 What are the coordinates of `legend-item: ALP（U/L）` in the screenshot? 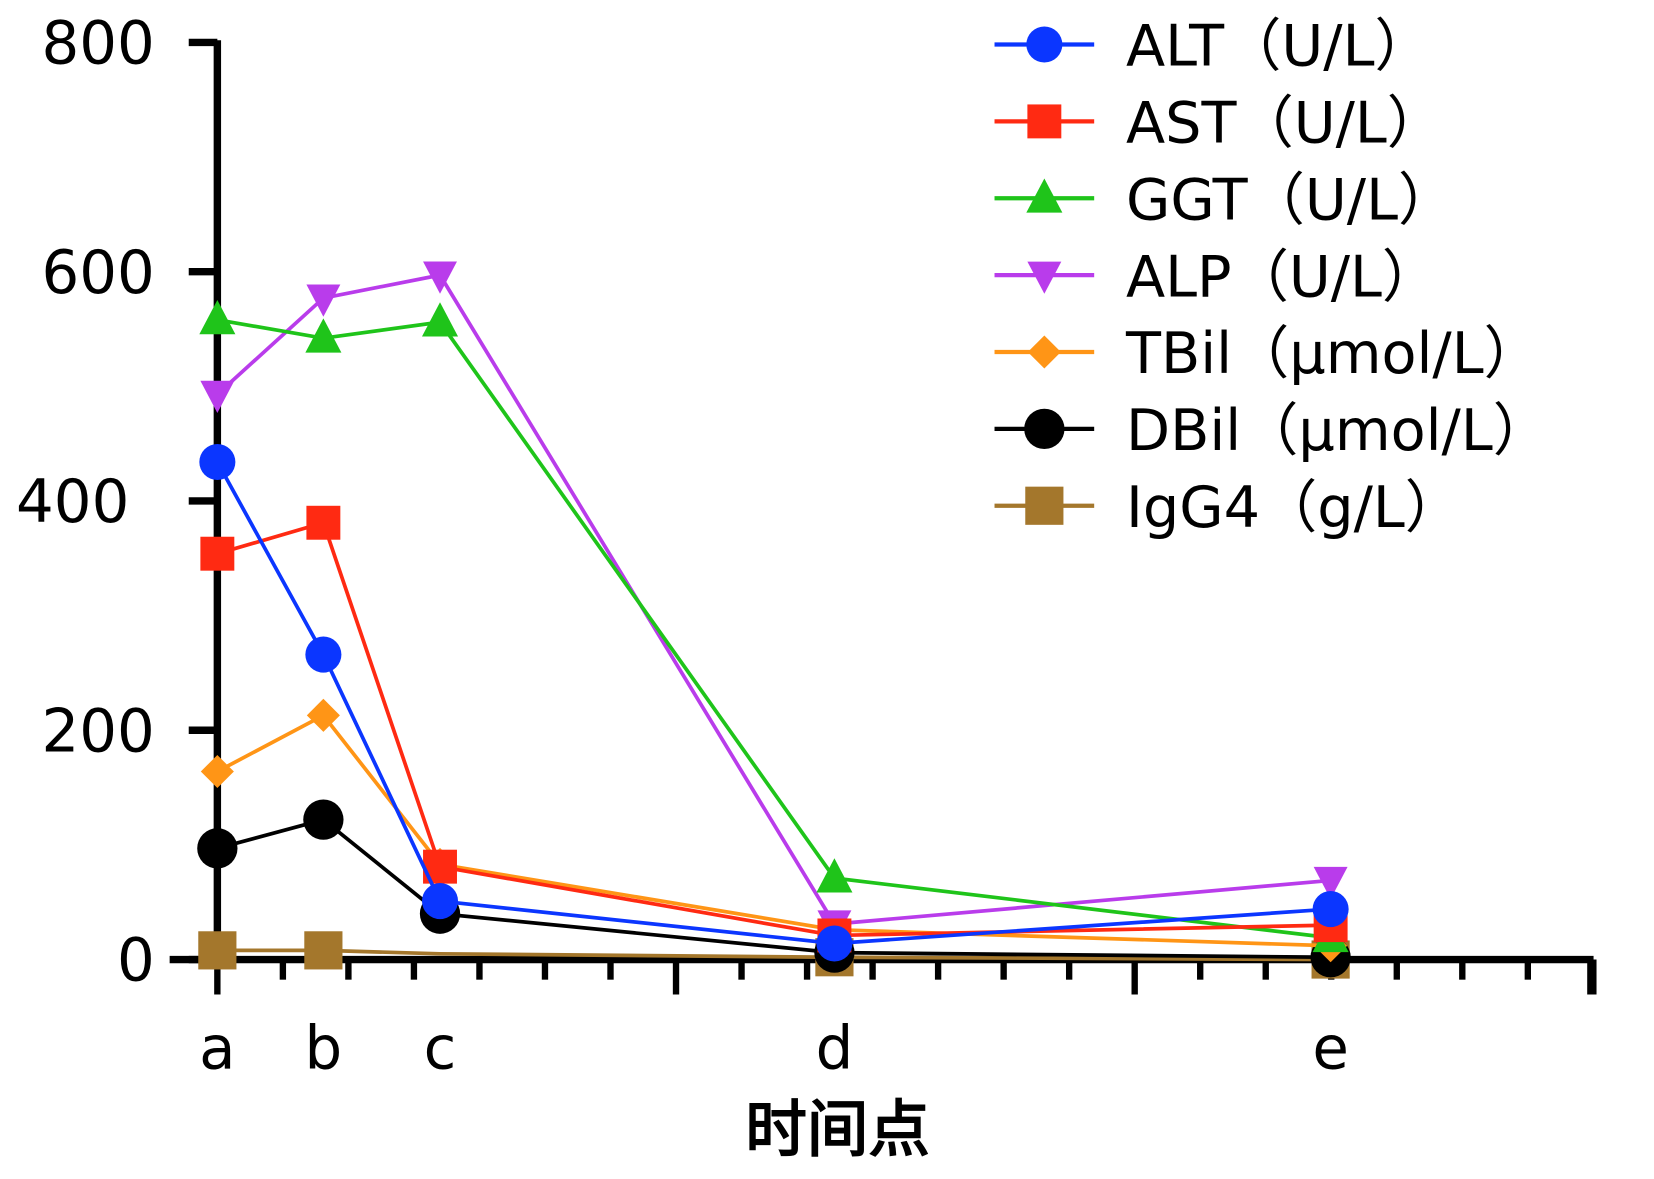 It's located at (1216, 276).